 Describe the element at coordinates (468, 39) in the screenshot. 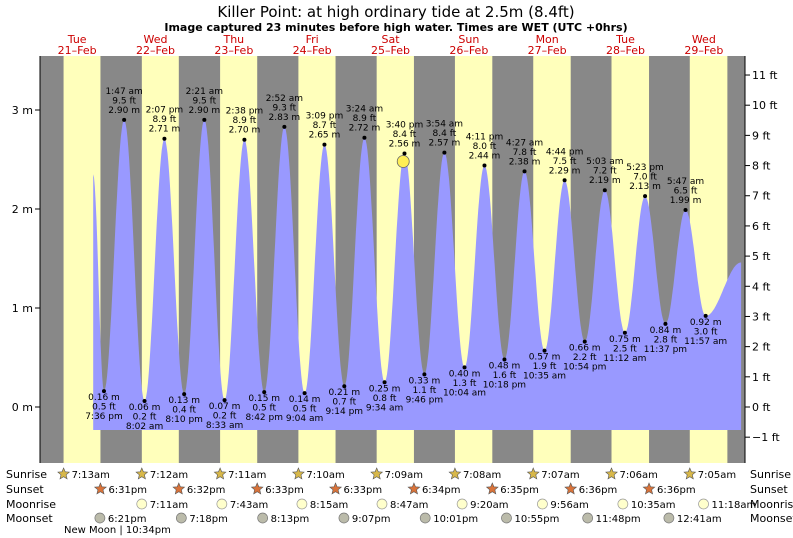

I see `day-name-label: Sun` at that location.